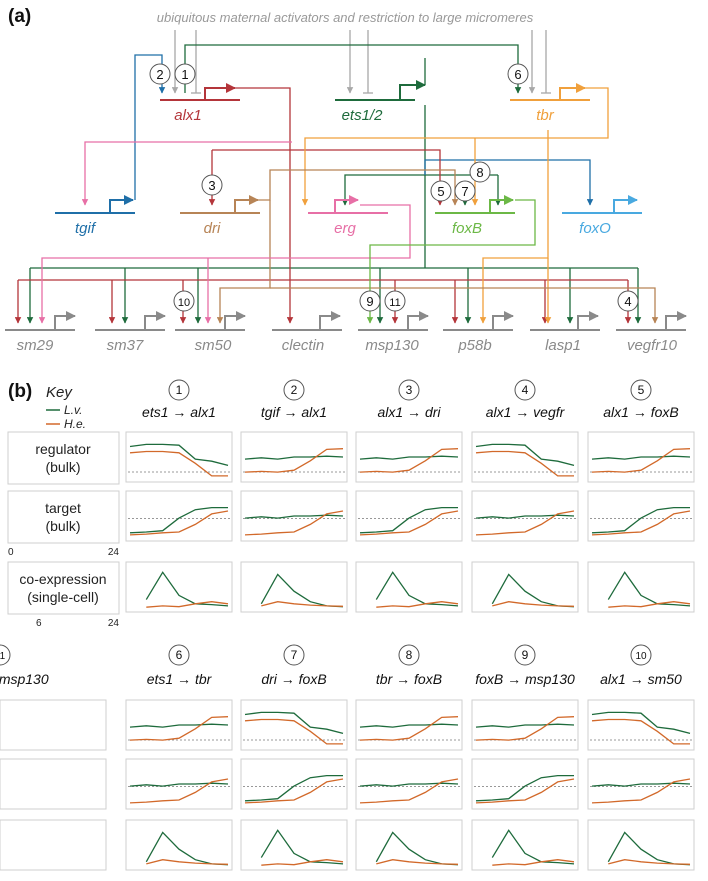 The width and height of the screenshot is (708, 881). I want to click on svg-text: (single-cell), so click(63, 597).